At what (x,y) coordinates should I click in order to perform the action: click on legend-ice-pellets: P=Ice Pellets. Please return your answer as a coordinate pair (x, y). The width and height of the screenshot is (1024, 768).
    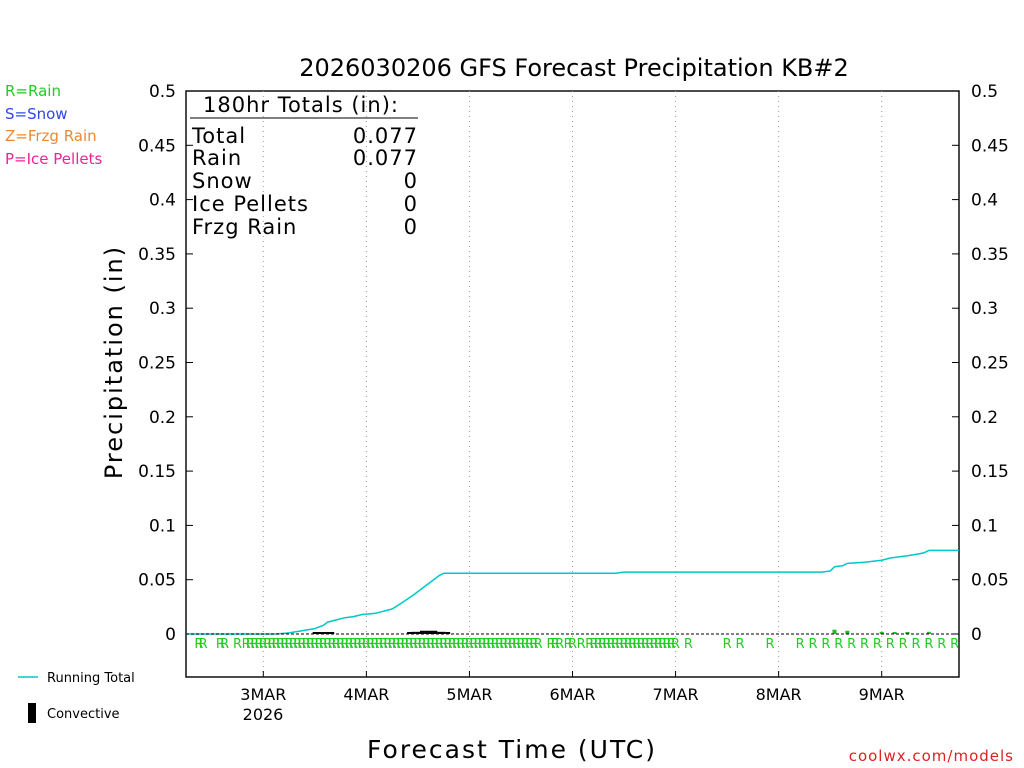
    Looking at the image, I should click on (53, 159).